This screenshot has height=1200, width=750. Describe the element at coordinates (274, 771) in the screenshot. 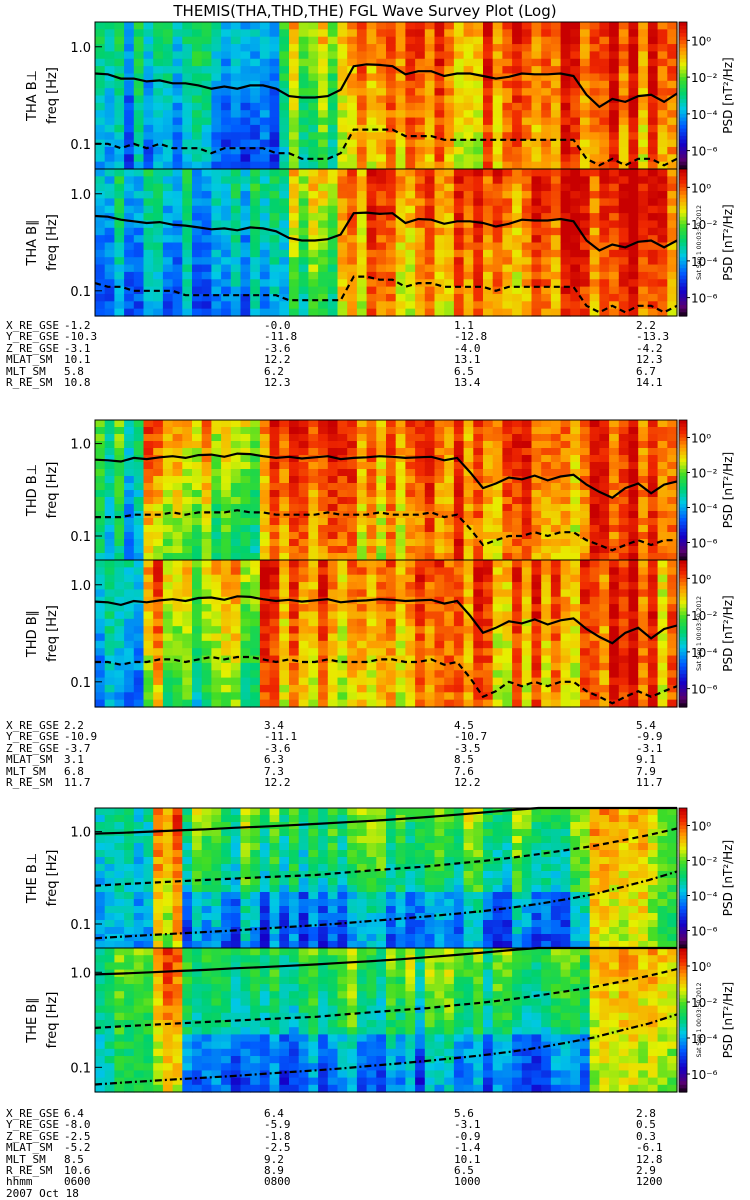

I see `ephemeris-value: 7.3` at that location.